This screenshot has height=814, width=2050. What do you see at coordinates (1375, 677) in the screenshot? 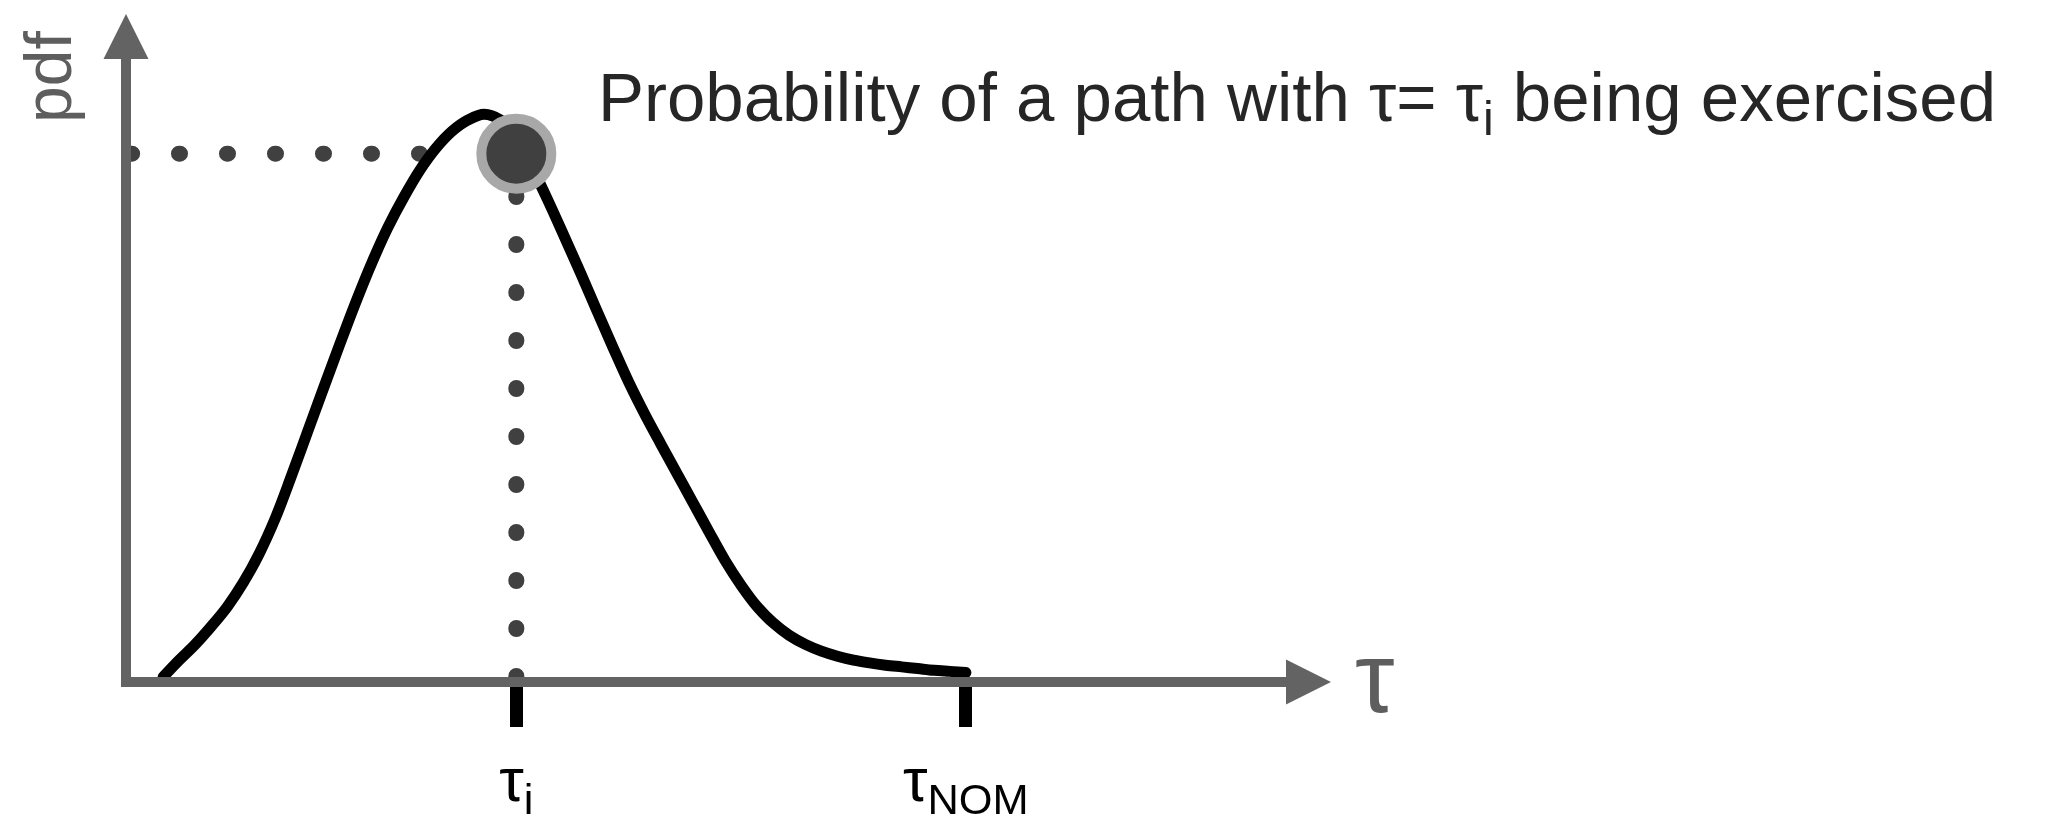
I see `x-axis-title: τ` at bounding box center [1375, 677].